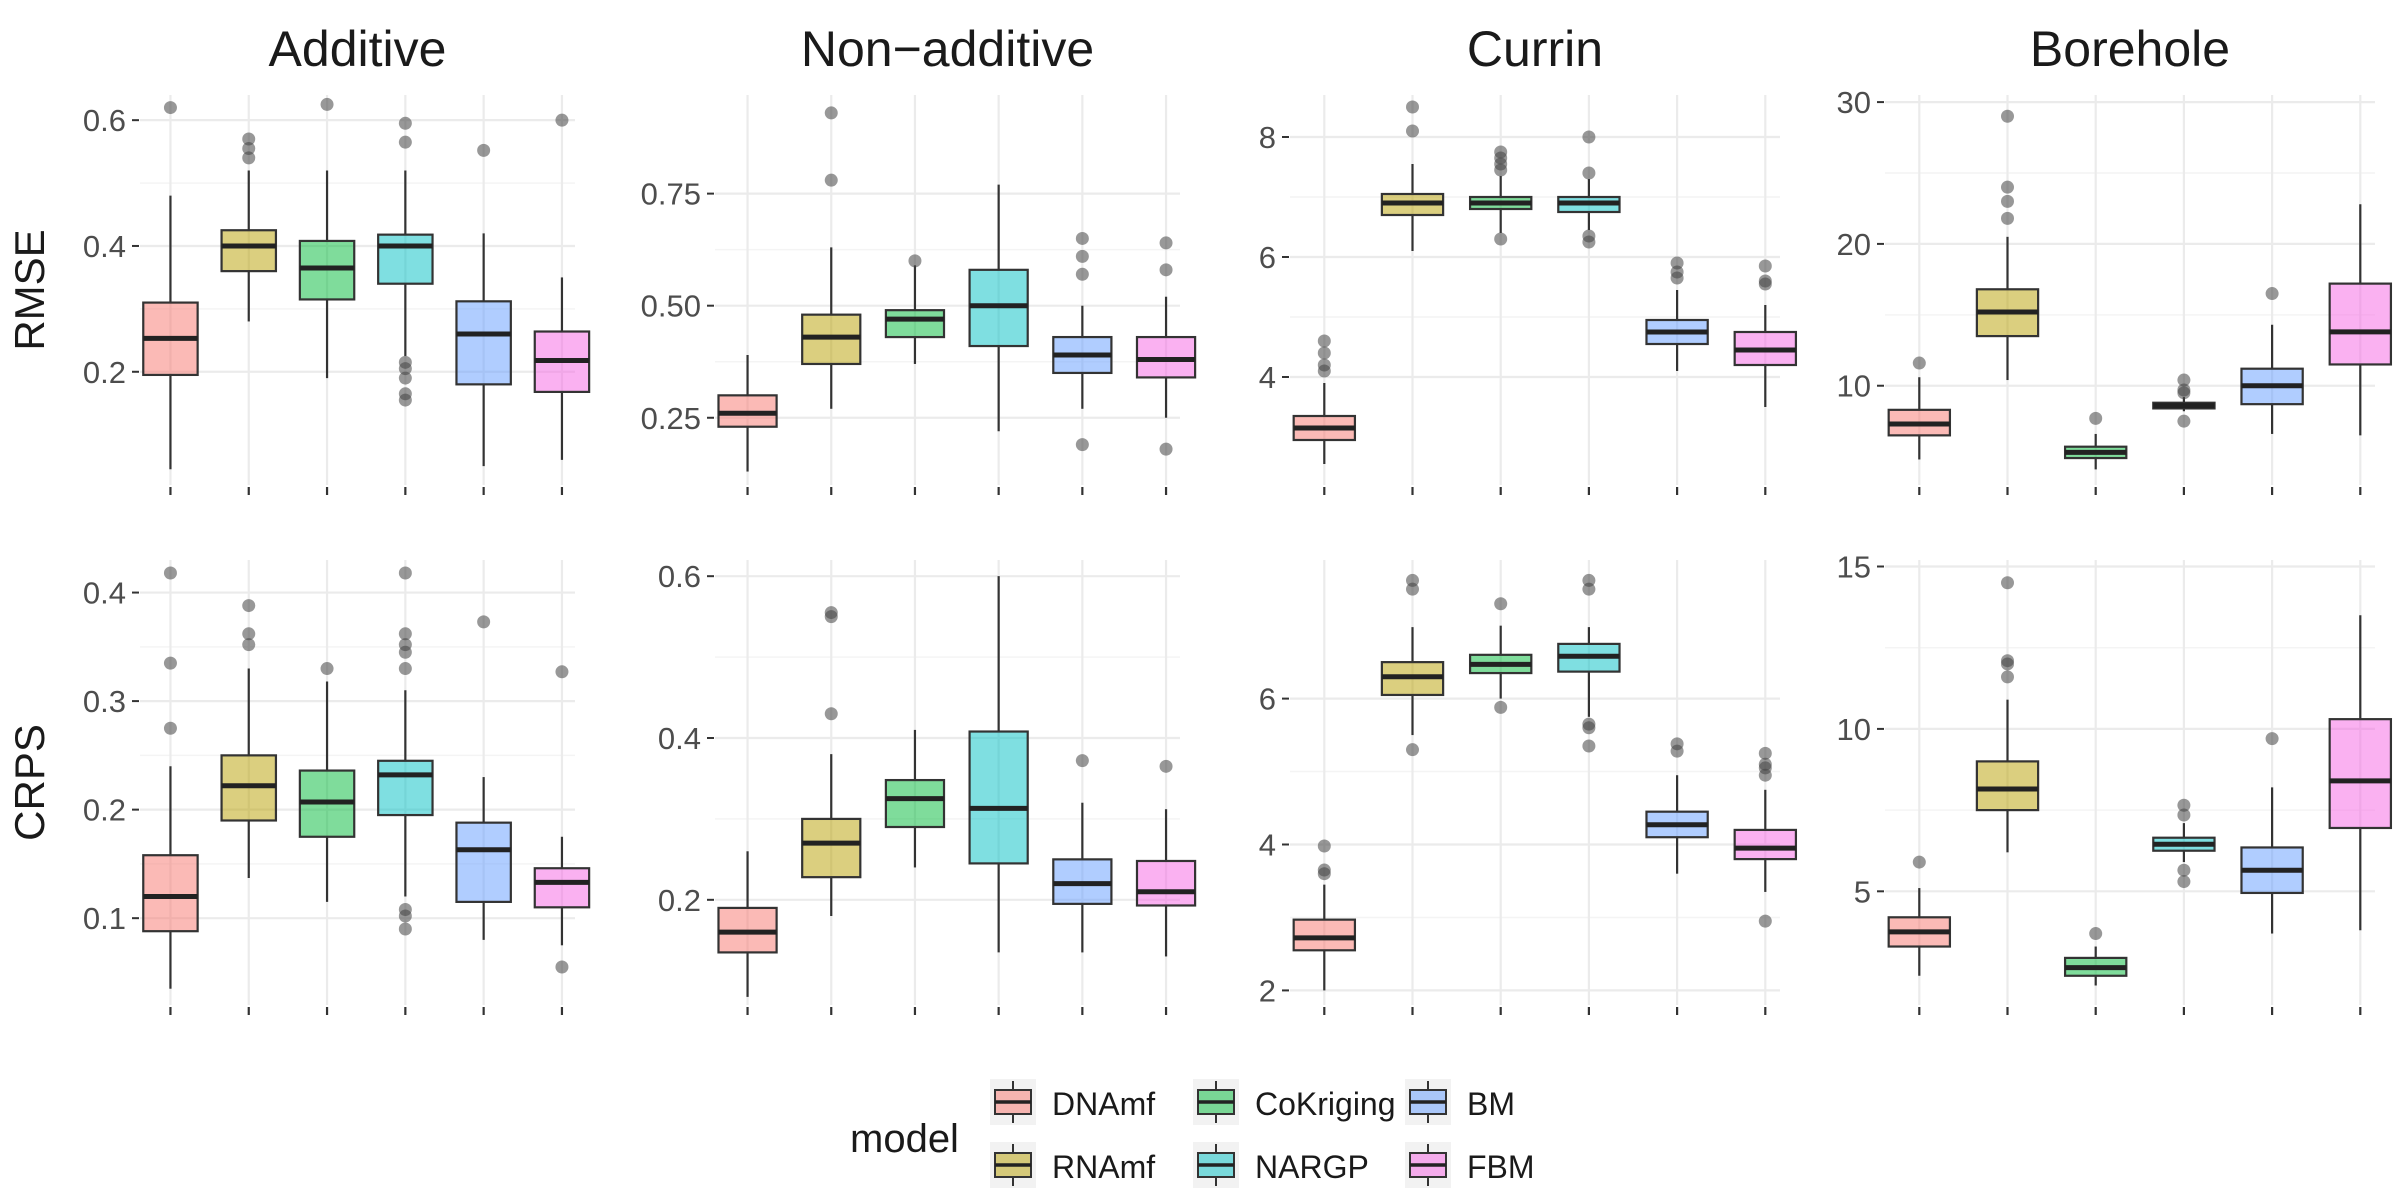  I want to click on legend-label: DNAmf, so click(1103, 1104).